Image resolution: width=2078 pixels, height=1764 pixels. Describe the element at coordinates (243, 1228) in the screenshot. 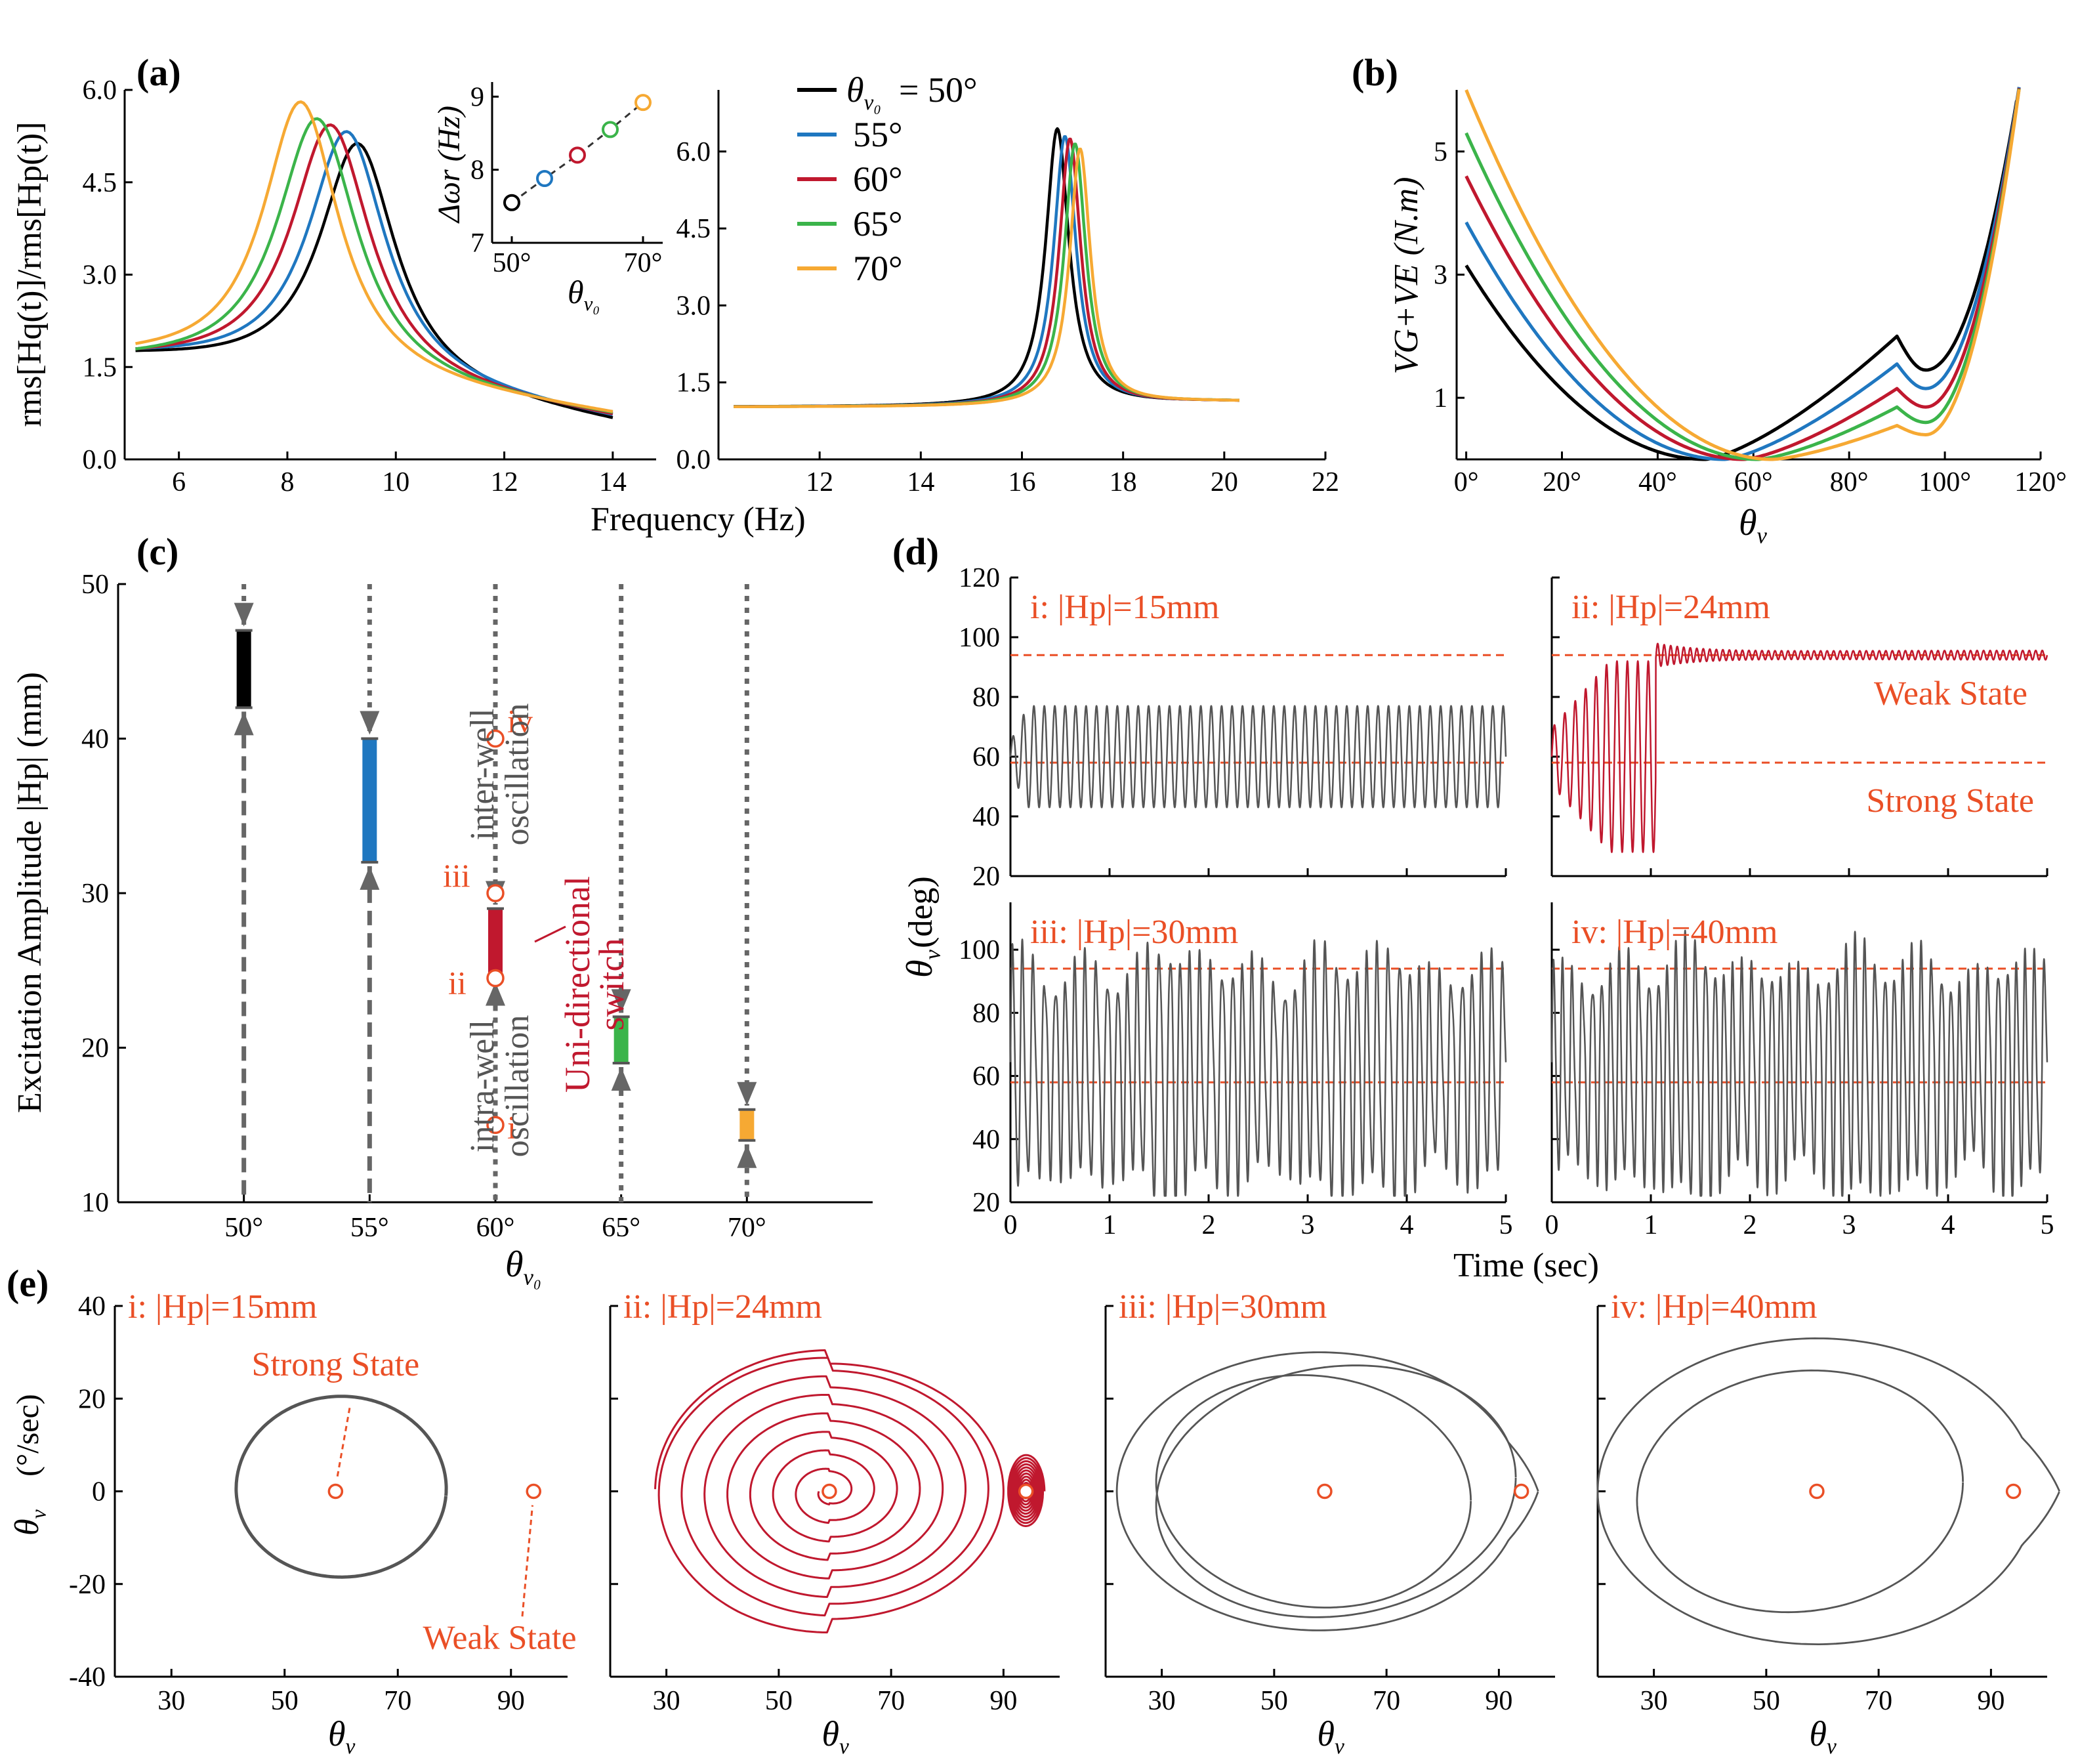

I see `c-xtick-label: 50°` at that location.